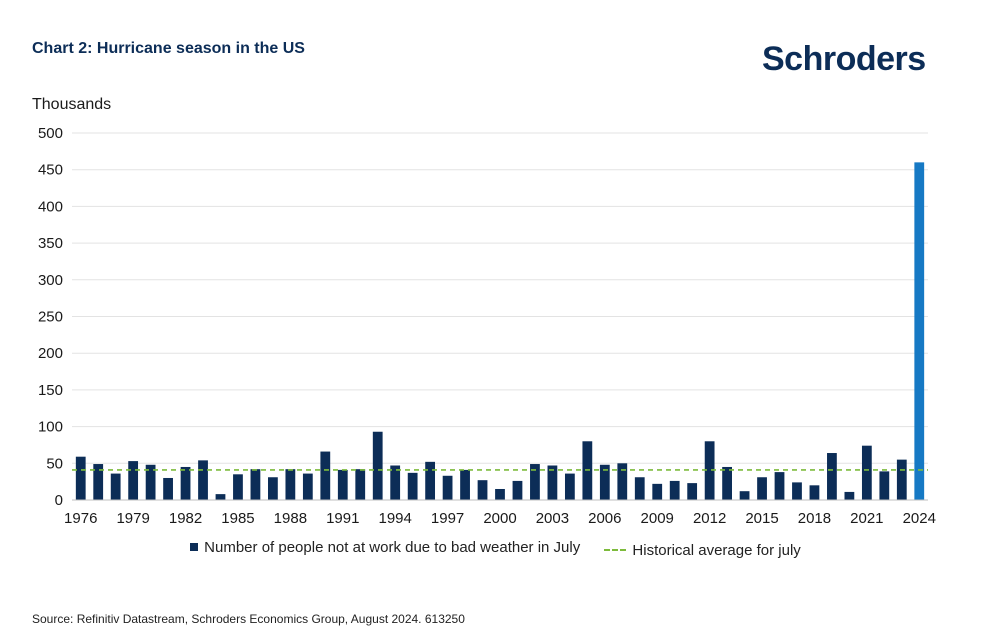  I want to click on bar-2000, so click(500, 494).